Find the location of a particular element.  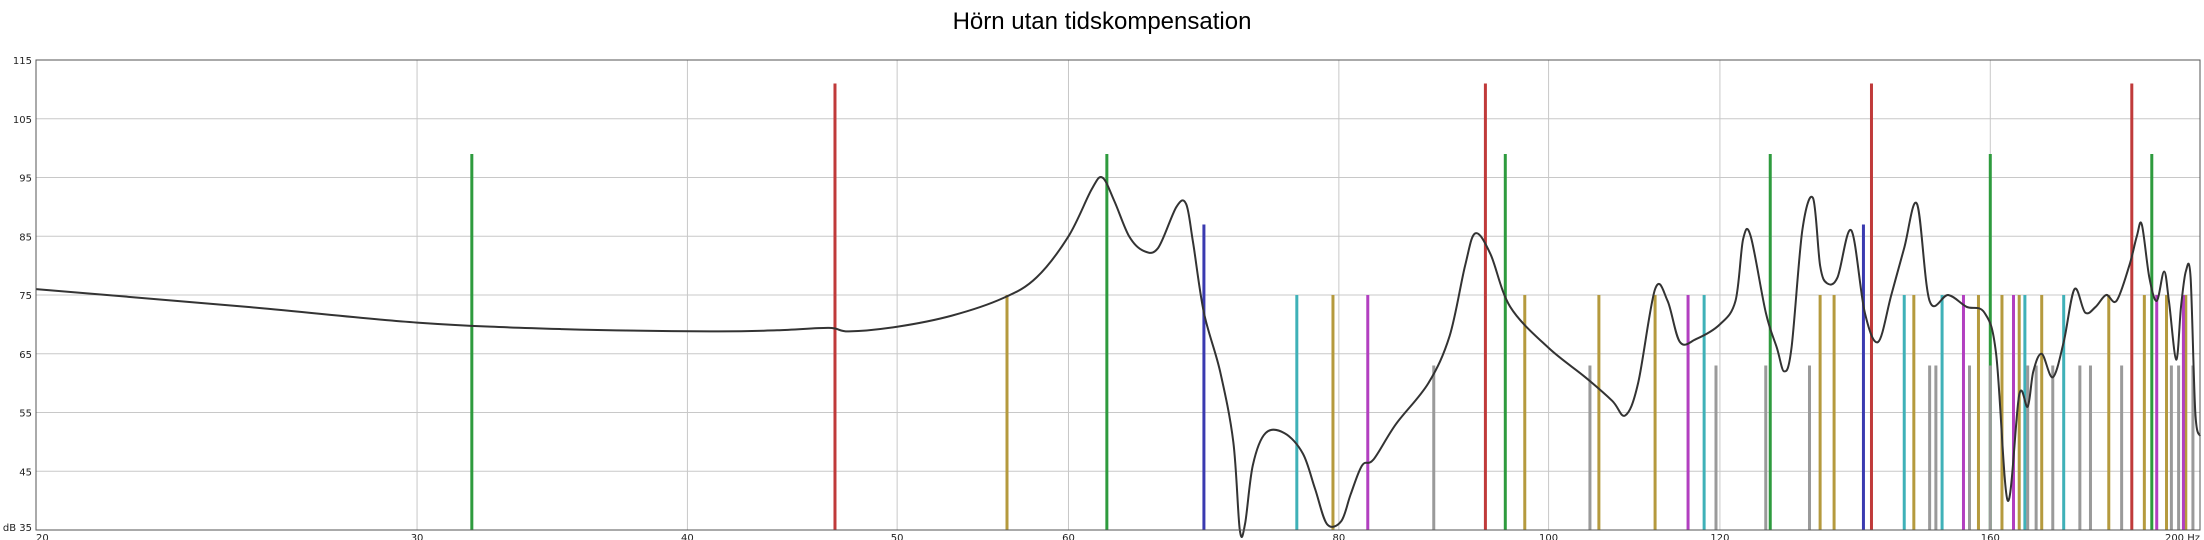

y-tick-label: 115 is located at coordinates (22, 61).